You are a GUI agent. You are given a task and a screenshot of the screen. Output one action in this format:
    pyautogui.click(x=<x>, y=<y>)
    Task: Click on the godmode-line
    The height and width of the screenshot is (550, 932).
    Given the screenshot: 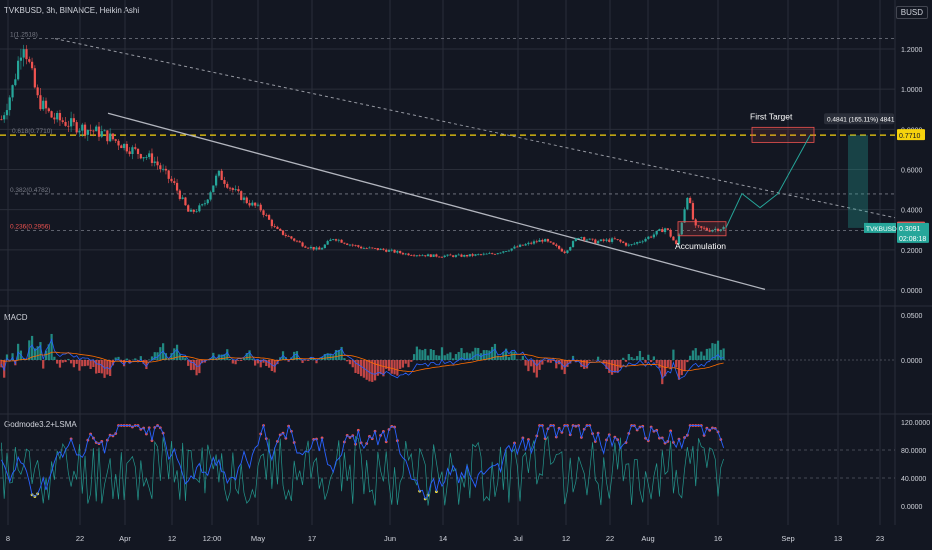 What is the action you would take?
    pyautogui.click(x=362, y=461)
    